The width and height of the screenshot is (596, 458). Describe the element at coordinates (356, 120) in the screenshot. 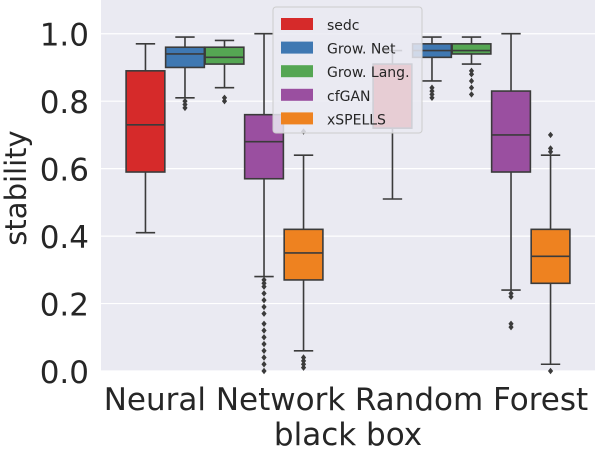

I see `legend-label: xSPELLS` at that location.